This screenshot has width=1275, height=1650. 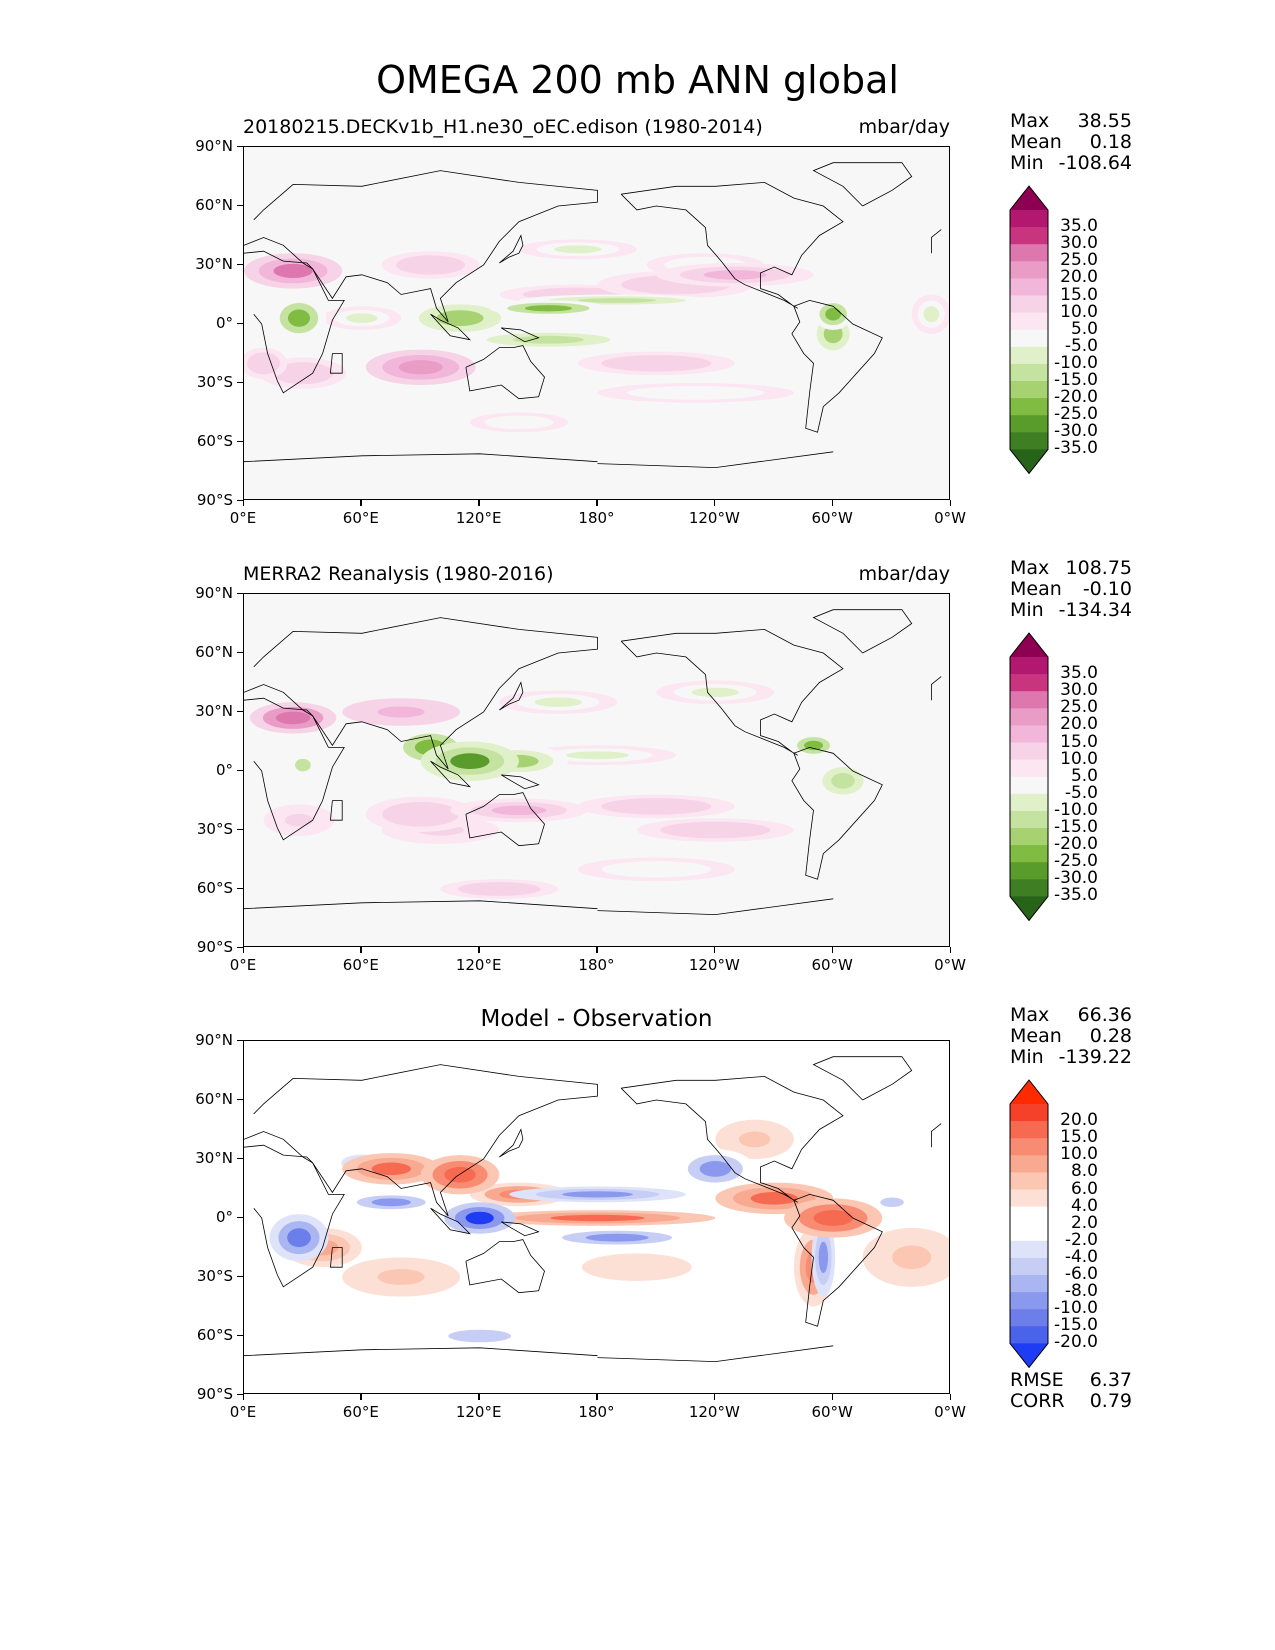 What do you see at coordinates (1076, 861) in the screenshot?
I see `colorbar-label: -25.0` at bounding box center [1076, 861].